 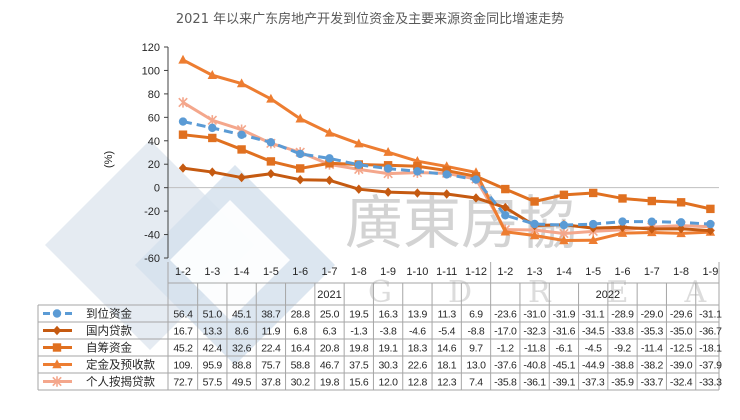 What do you see at coordinates (593, 272) in the screenshot?
I see `x-tick-label: 1-5` at bounding box center [593, 272].